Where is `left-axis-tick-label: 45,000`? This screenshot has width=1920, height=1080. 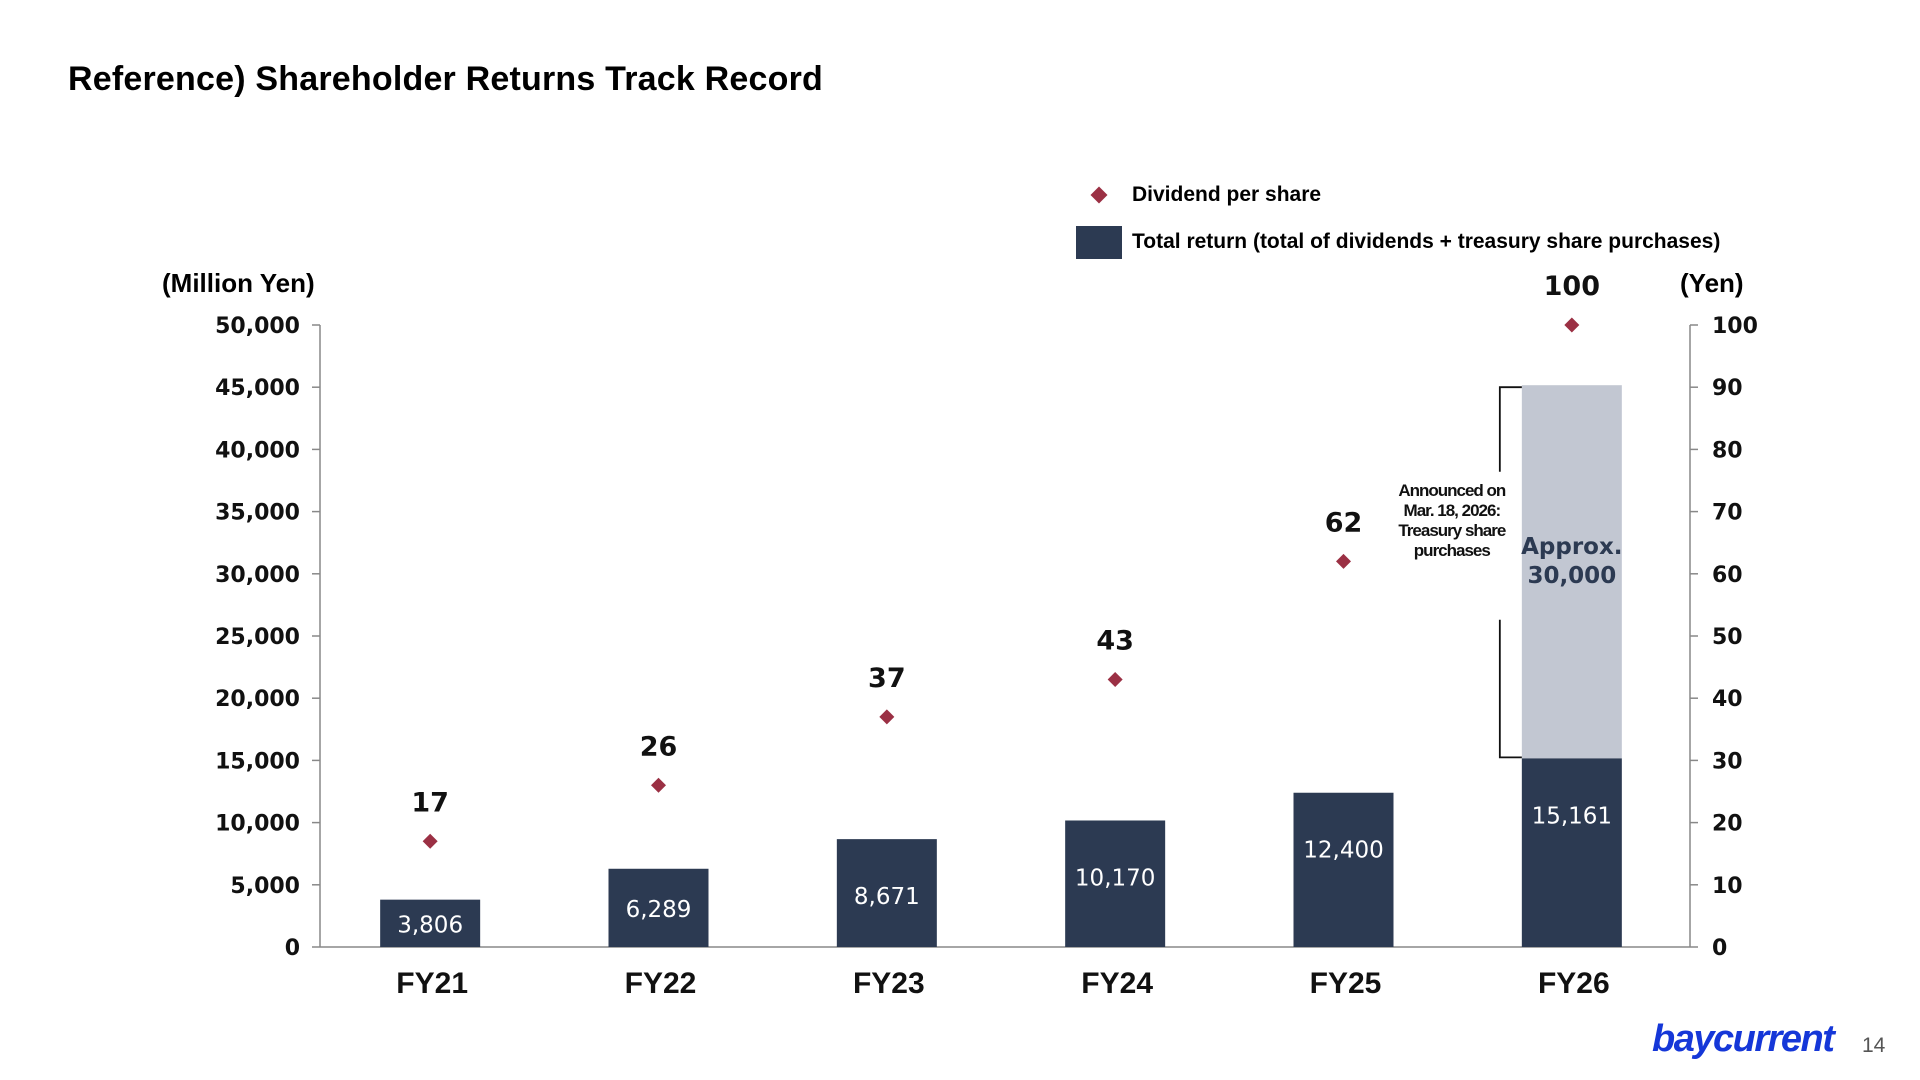 left-axis-tick-label: 45,000 is located at coordinates (257, 388).